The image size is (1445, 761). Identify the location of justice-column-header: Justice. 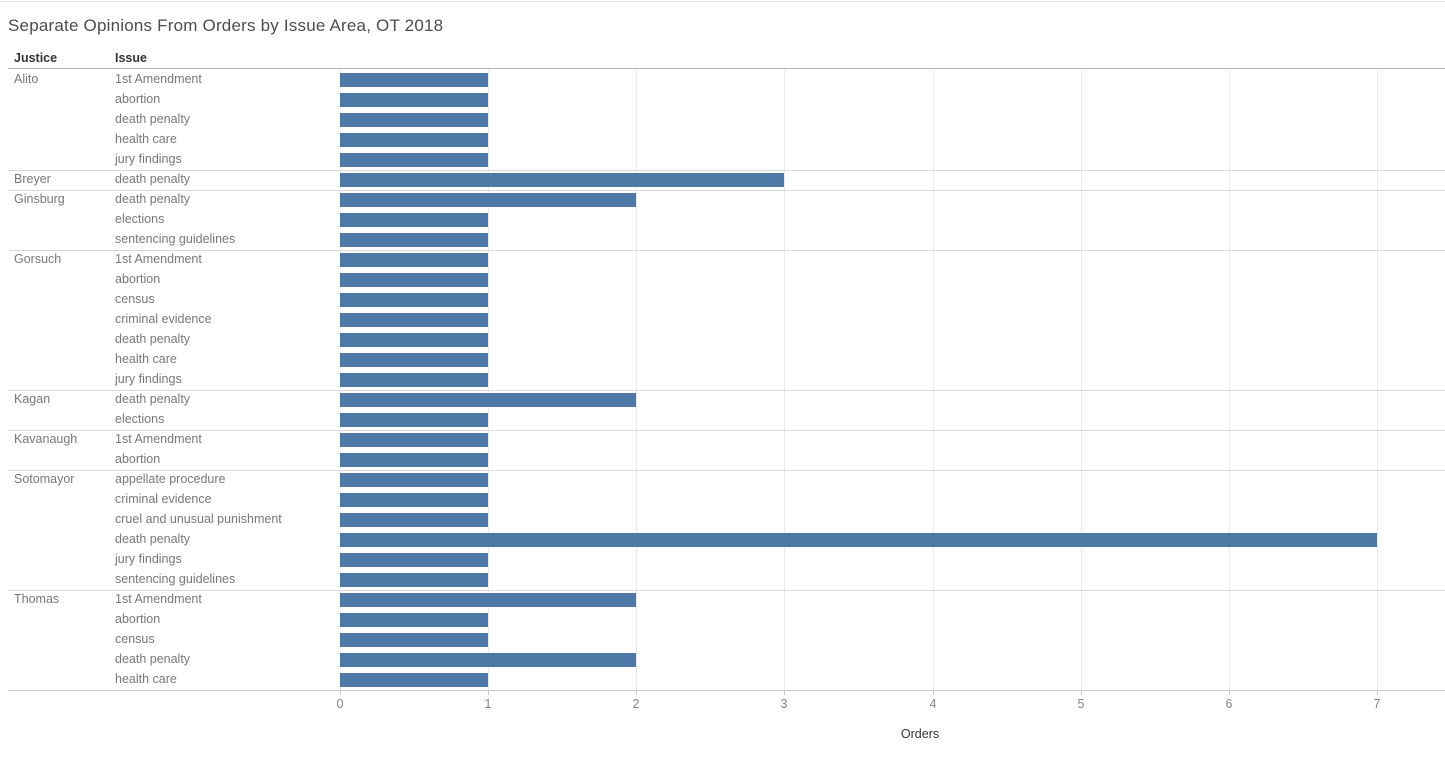
(36, 58).